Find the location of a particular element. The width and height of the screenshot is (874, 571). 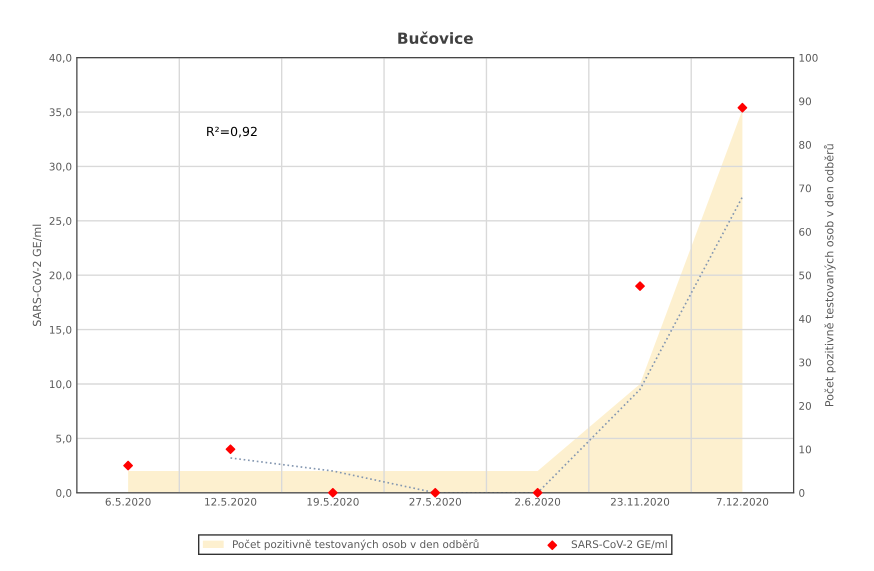

legend-label: SARS-CoV-2 GE/ml is located at coordinates (619, 544).